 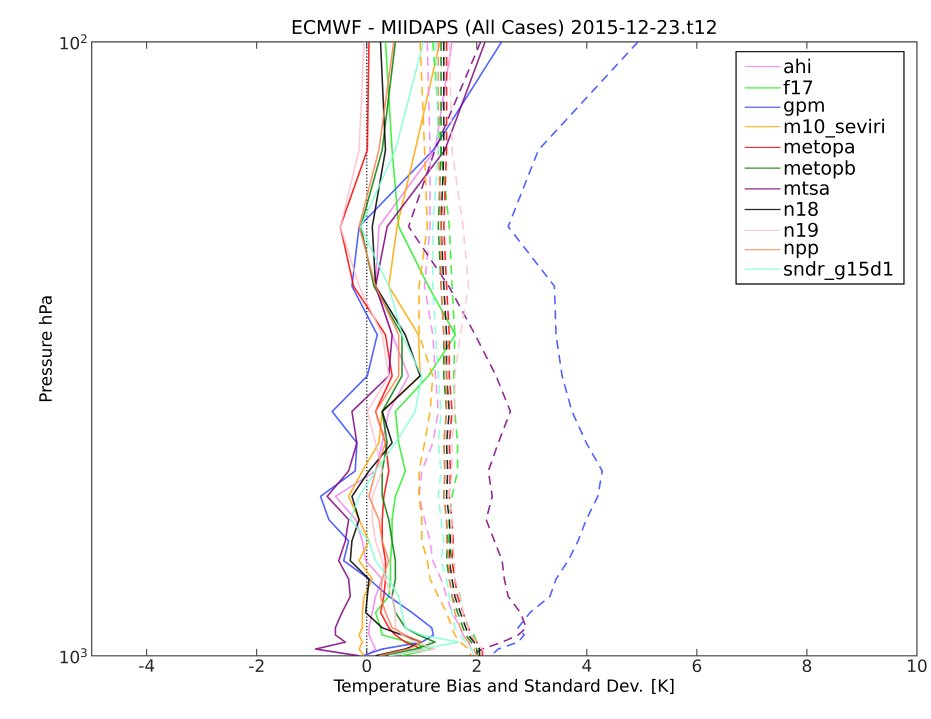 What do you see at coordinates (798, 87) in the screenshot?
I see `legend-label: f17` at bounding box center [798, 87].